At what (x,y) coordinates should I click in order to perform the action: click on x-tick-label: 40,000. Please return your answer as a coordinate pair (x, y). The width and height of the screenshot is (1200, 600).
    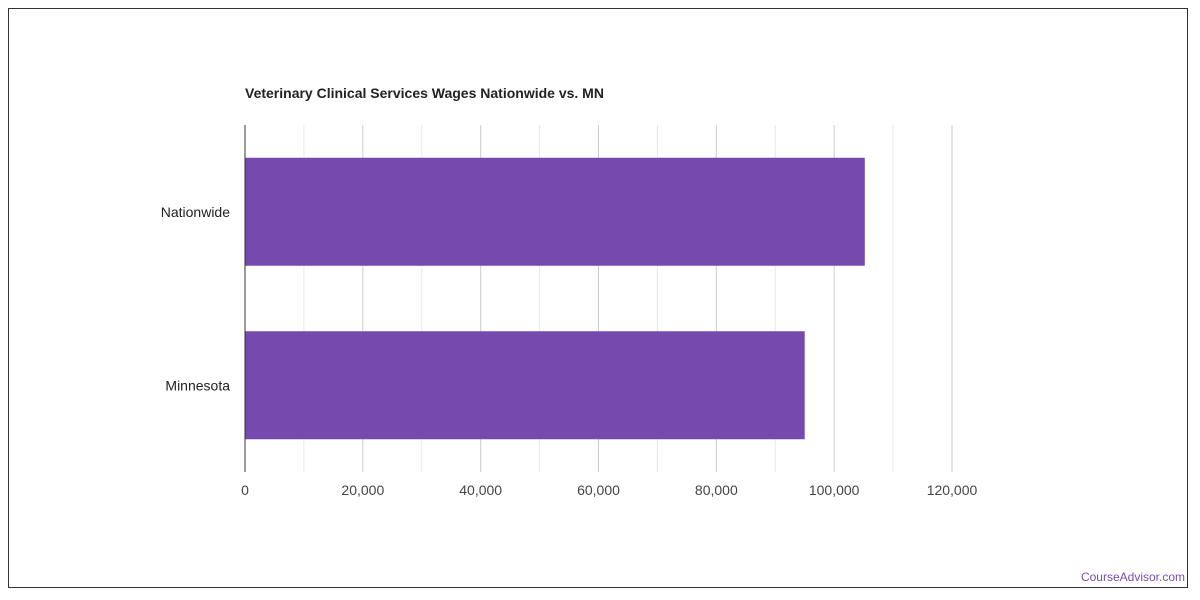
    Looking at the image, I should click on (480, 490).